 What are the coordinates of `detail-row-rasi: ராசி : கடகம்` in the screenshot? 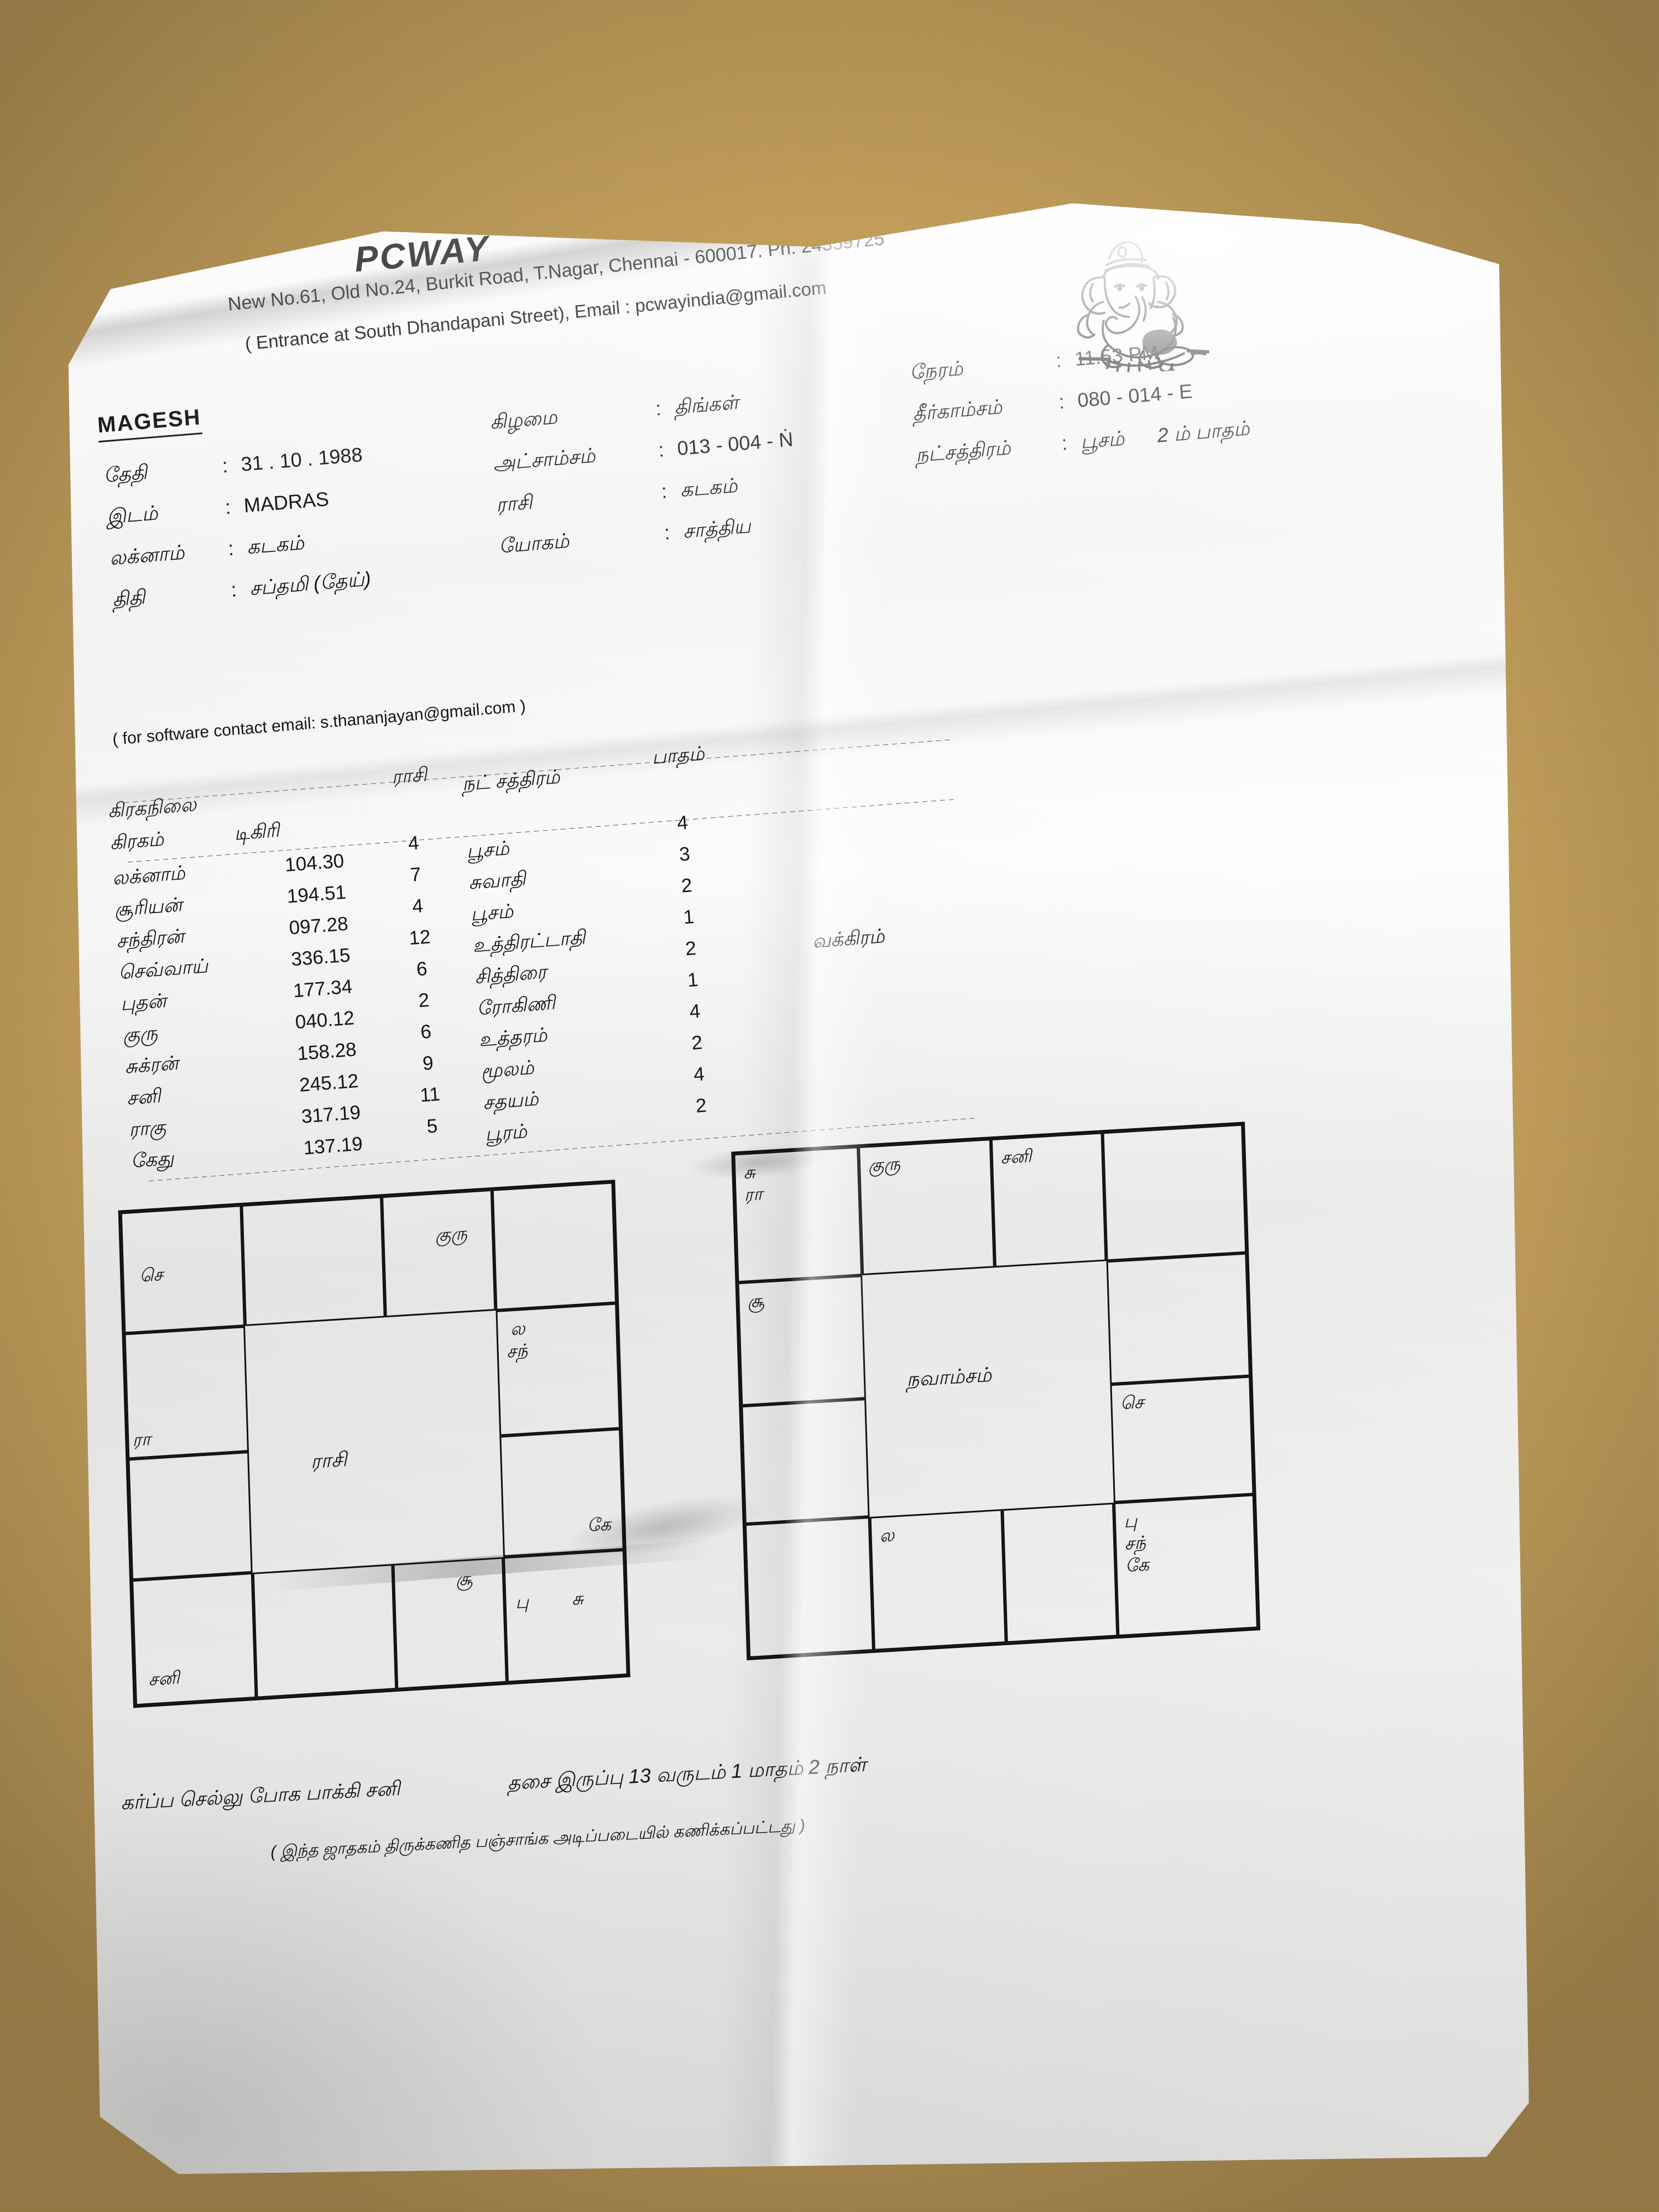 It's located at (646, 494).